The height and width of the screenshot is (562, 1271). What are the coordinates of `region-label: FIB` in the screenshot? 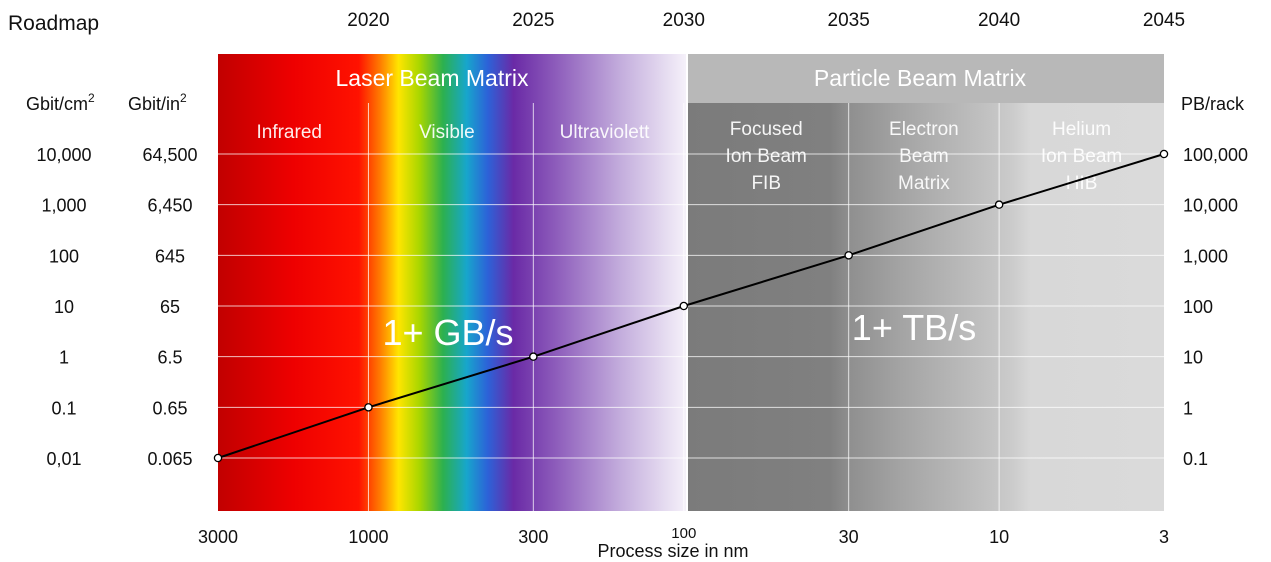 It's located at (766, 183).